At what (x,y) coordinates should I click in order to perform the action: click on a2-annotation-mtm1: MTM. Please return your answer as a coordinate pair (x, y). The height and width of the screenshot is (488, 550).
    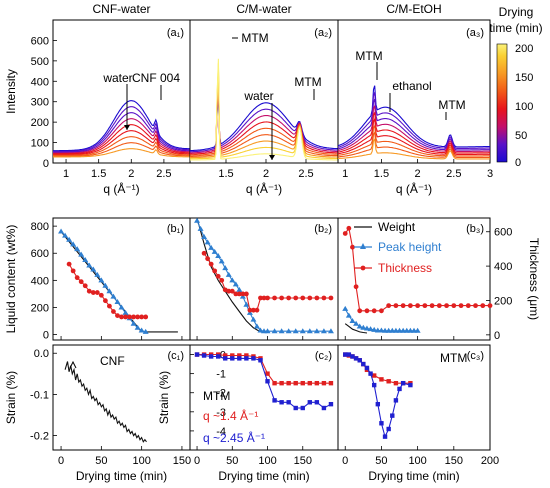
    Looking at the image, I should click on (254, 38).